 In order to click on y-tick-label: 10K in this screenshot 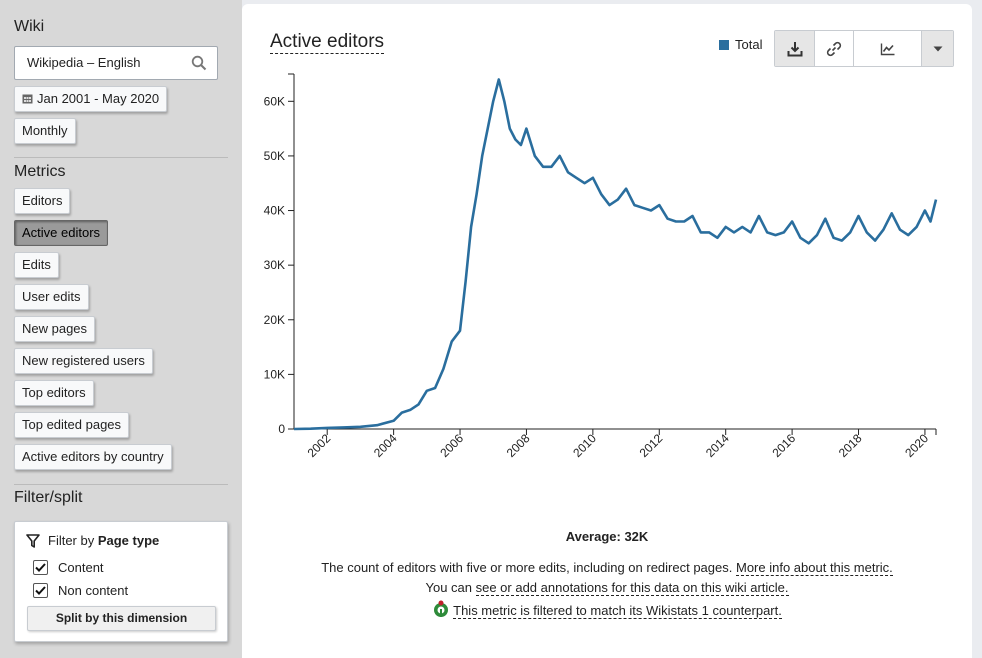, I will do `click(274, 374)`.